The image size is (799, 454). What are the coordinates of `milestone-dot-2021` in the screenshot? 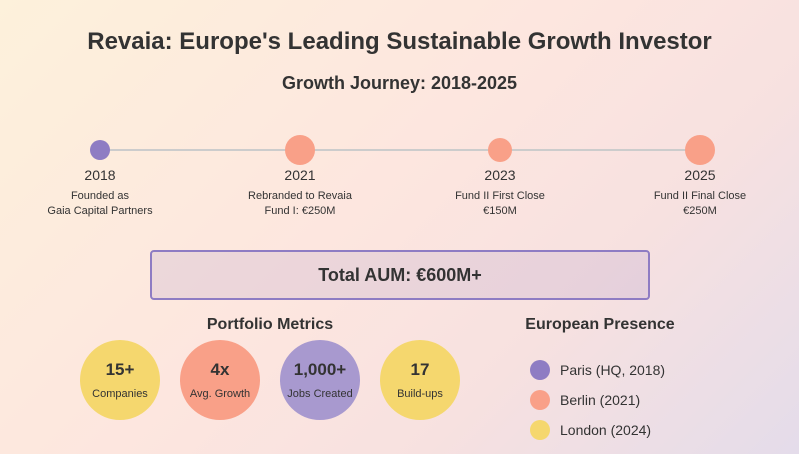 It's located at (300, 150).